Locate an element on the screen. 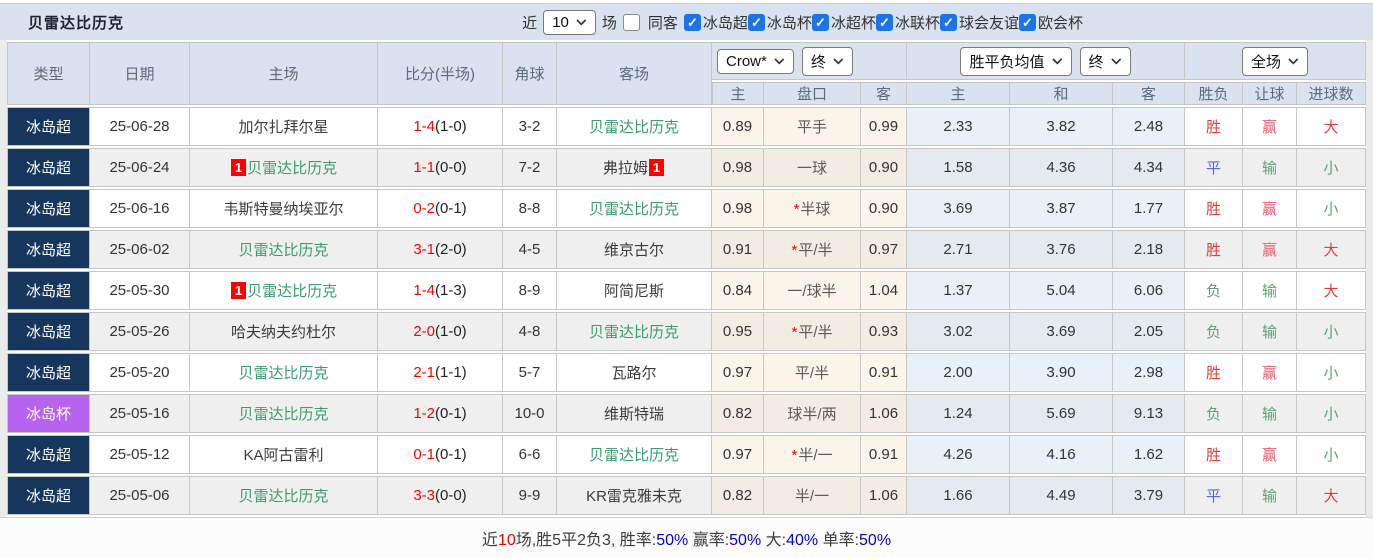  home-team-cell: 贝雷达比历克 is located at coordinates (284, 413).